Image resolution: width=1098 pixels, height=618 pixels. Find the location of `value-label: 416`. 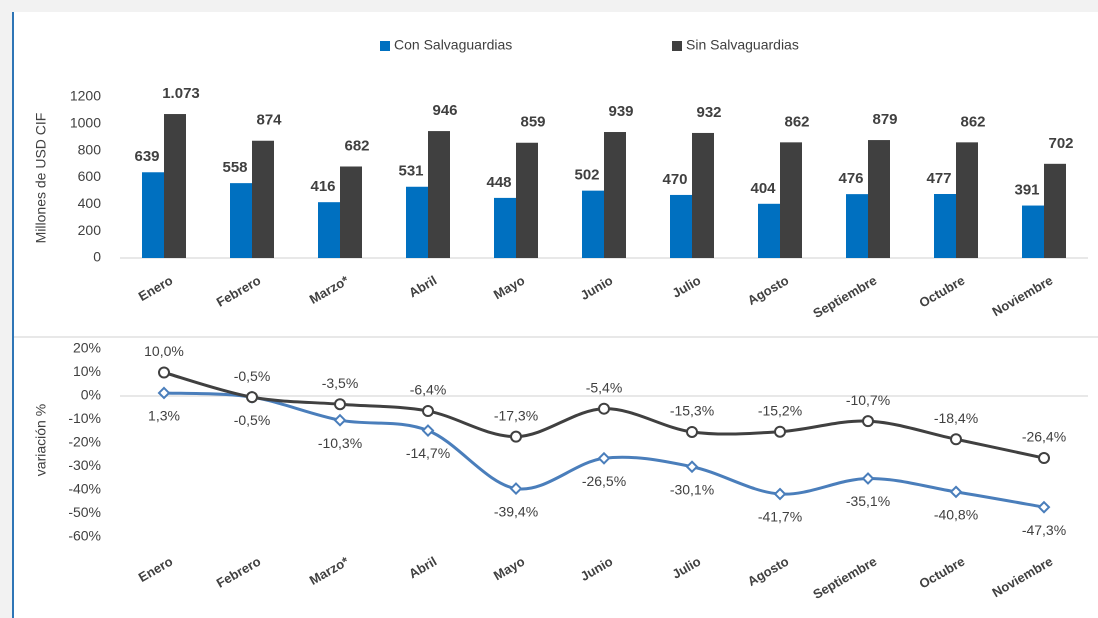

value-label: 416 is located at coordinates (322, 186).